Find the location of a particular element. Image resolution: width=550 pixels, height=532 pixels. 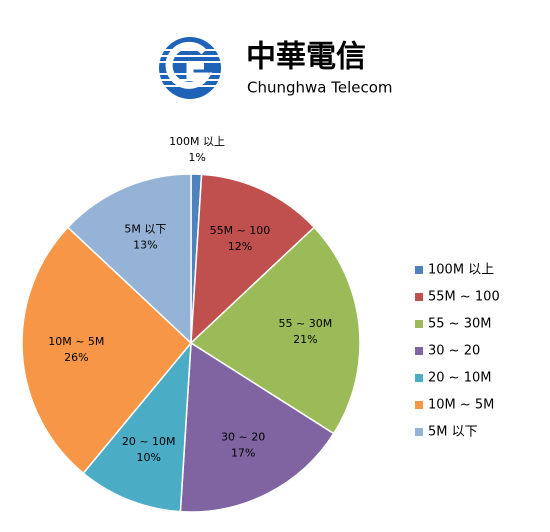

legend-label: 30 ~ 20 is located at coordinates (454, 351).